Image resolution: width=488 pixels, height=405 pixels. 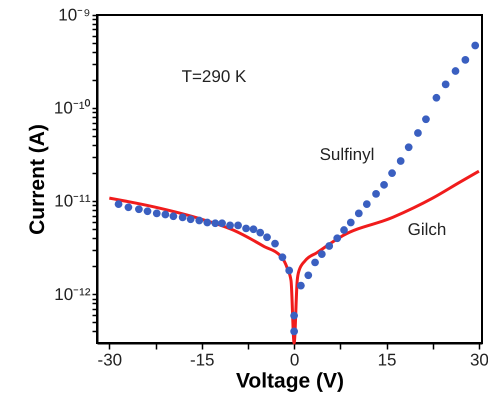 What do you see at coordinates (37, 179) in the screenshot?
I see `y-axis-title: Current (A)` at bounding box center [37, 179].